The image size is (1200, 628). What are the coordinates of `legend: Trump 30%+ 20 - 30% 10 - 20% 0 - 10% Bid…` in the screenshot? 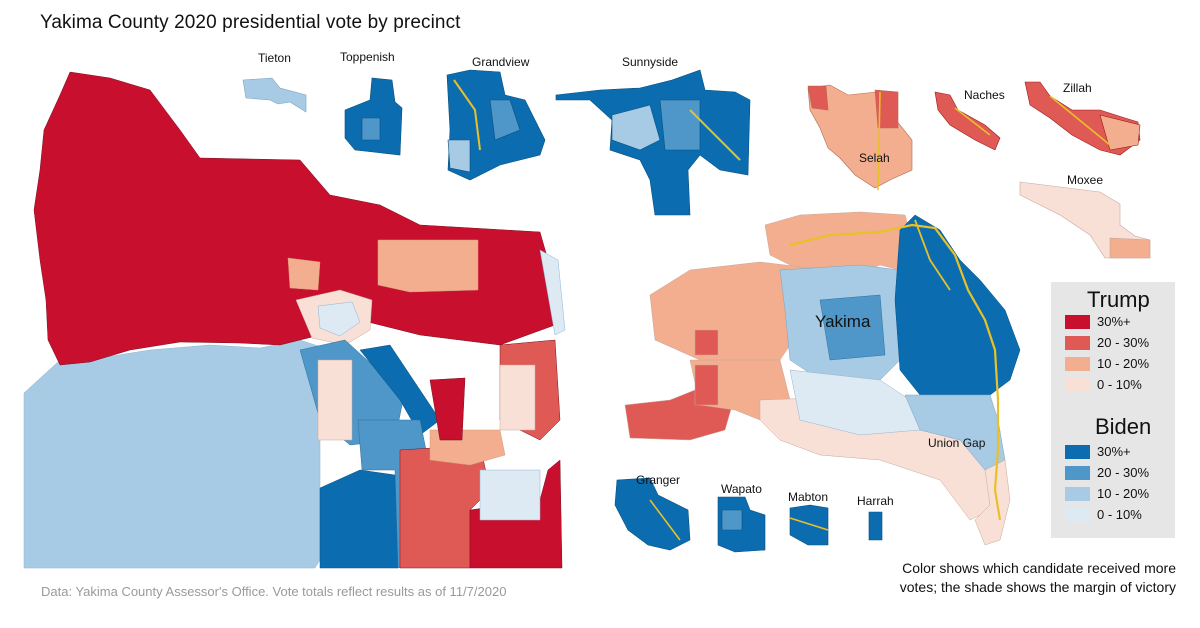 It's located at (1113, 410).